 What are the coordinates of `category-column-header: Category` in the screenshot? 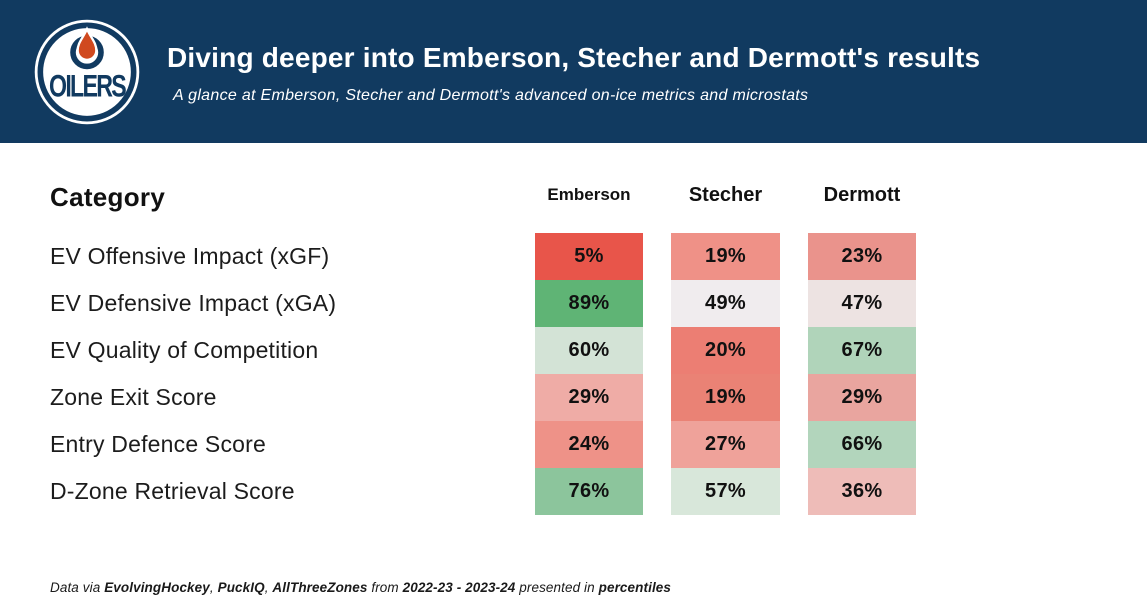 It's located at (108, 197).